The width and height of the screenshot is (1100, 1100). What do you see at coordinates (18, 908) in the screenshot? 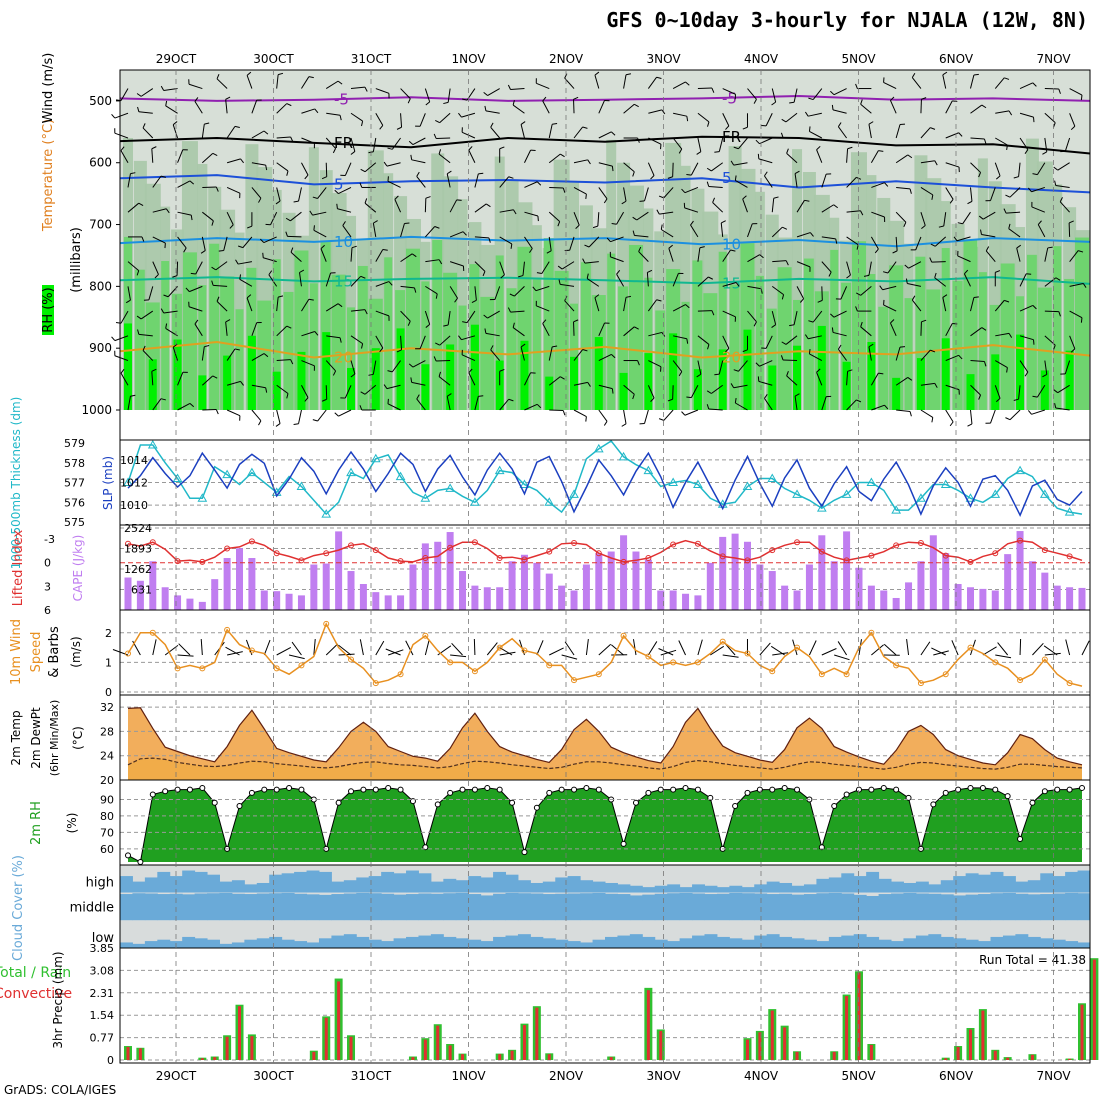
I see `cloud-axis-label: Cloud Cover (%)` at bounding box center [18, 908].